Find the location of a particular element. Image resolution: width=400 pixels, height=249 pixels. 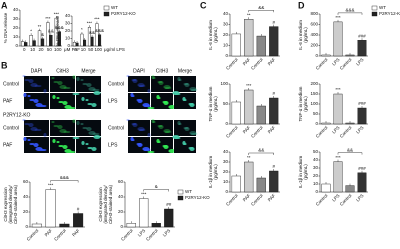

significance-label: # is located at coordinates (78, 209).